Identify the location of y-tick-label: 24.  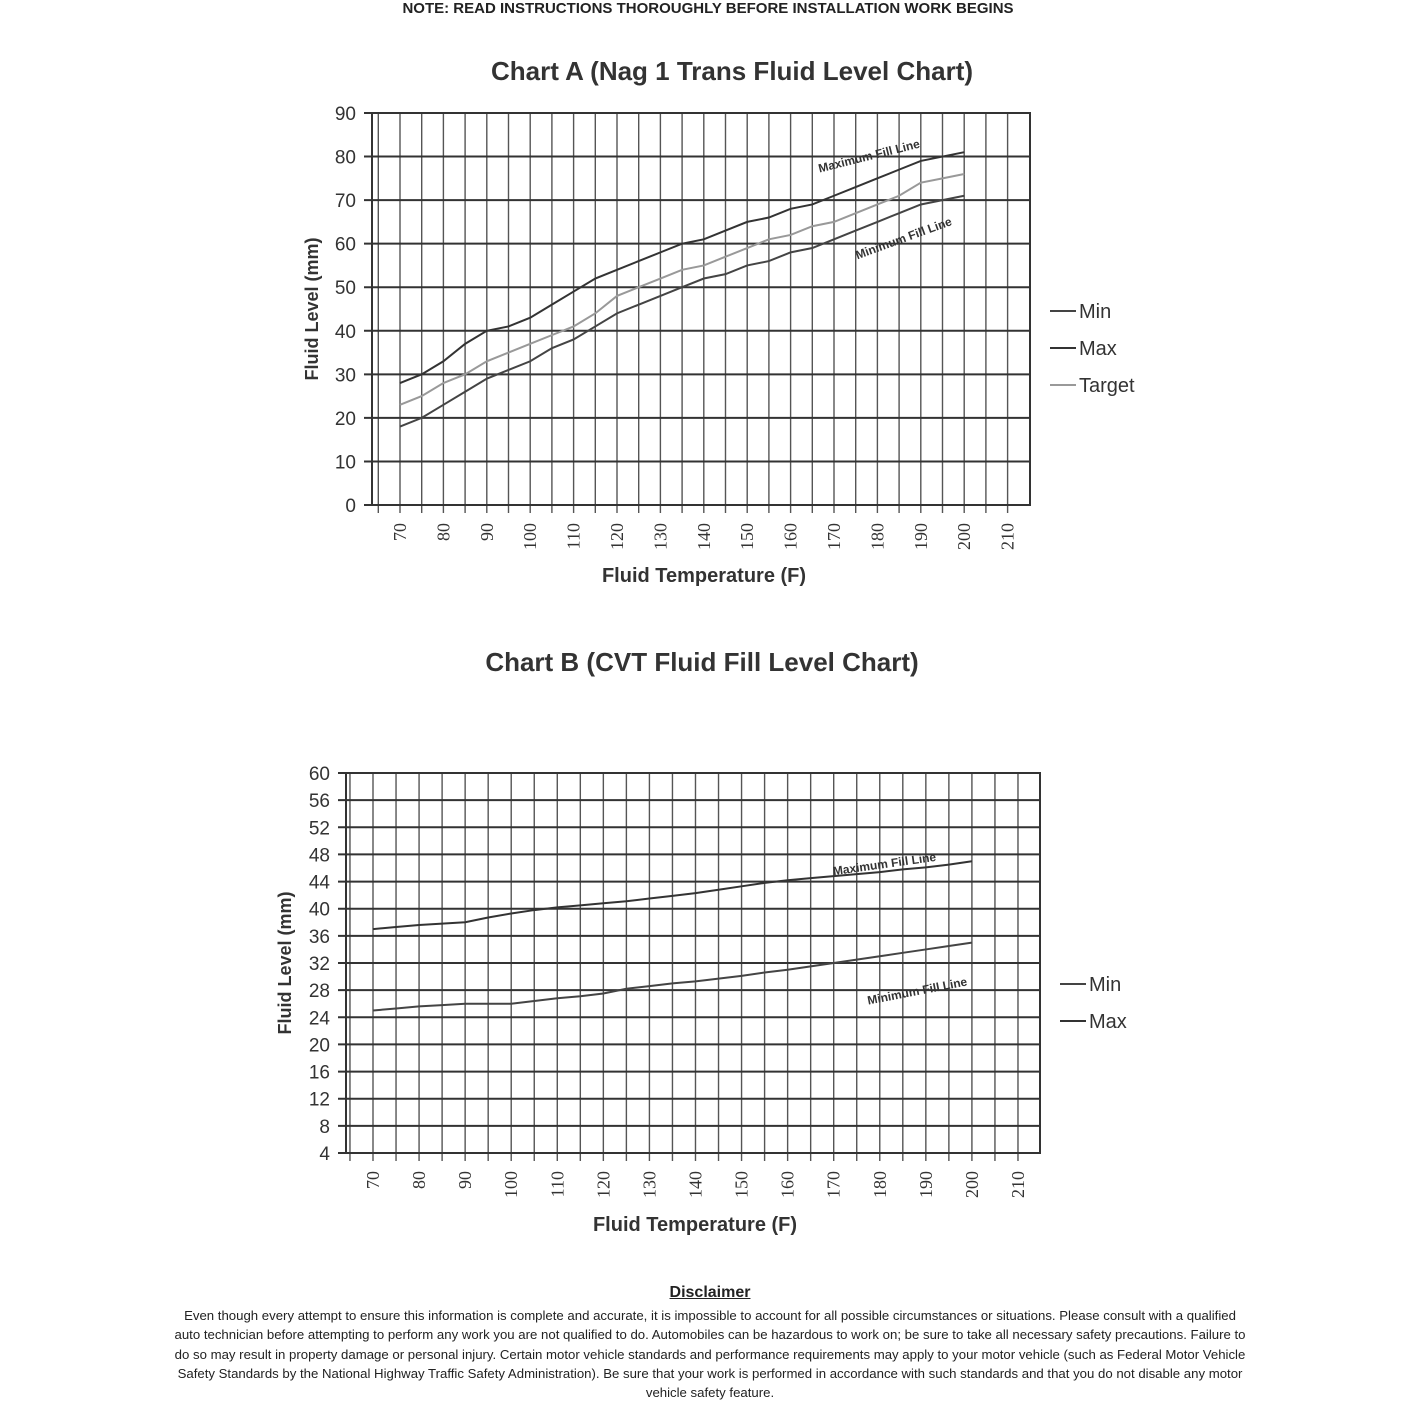
(320, 1018).